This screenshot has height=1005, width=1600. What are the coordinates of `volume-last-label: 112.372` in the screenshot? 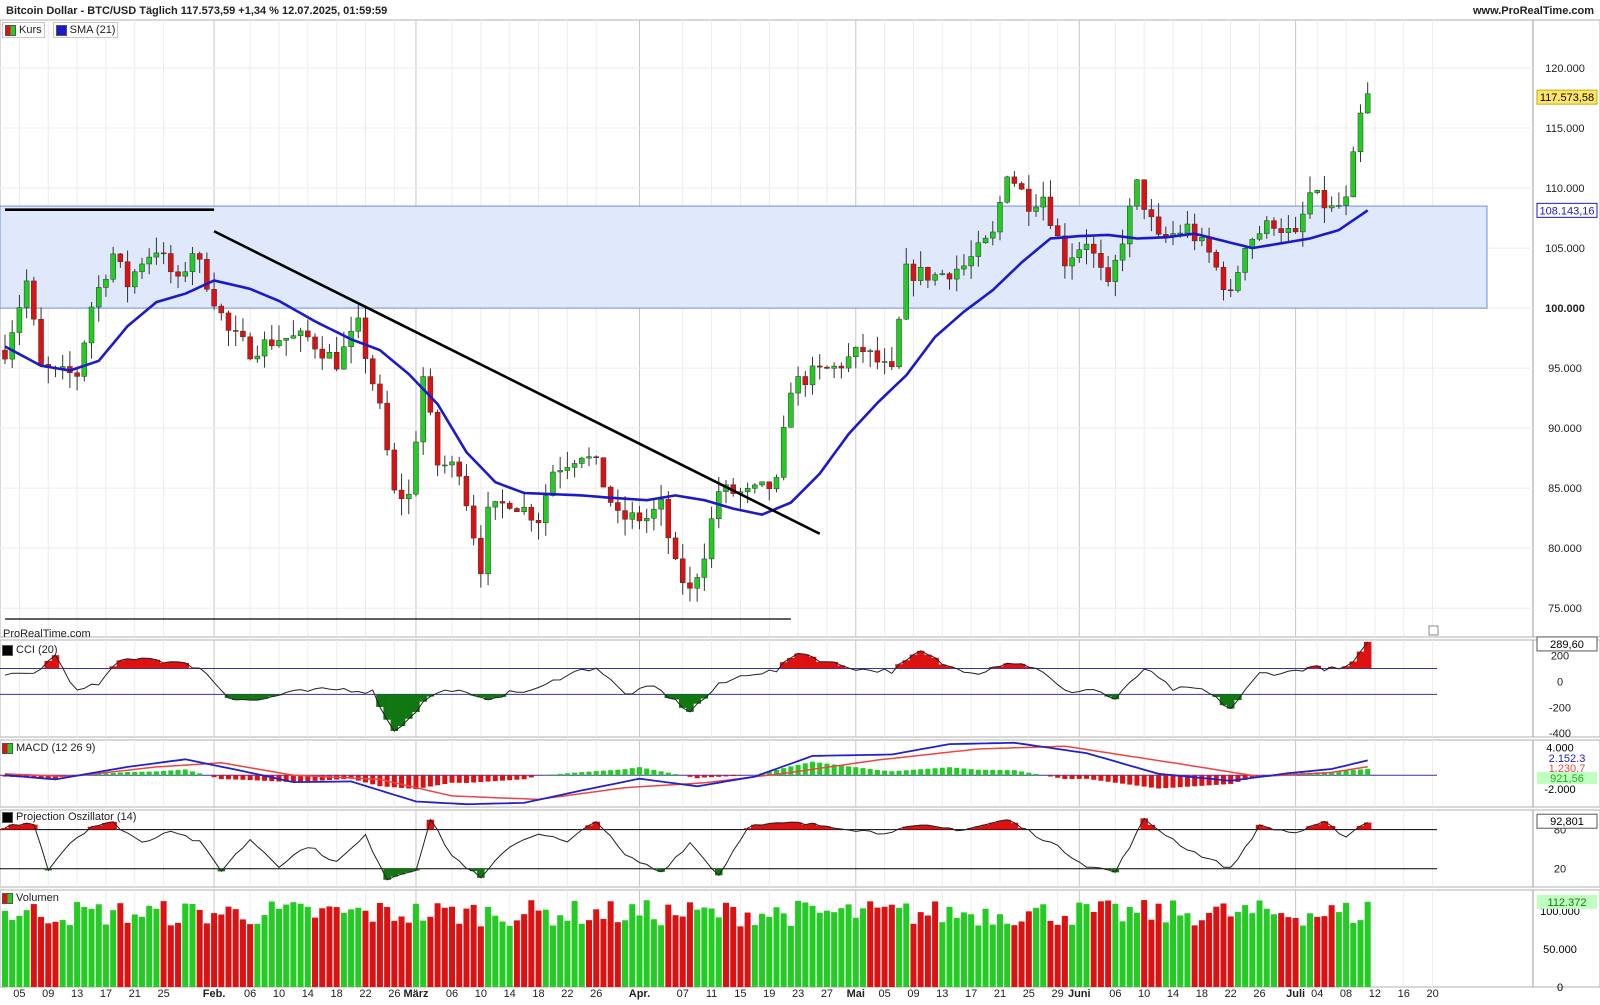 It's located at (1567, 903).